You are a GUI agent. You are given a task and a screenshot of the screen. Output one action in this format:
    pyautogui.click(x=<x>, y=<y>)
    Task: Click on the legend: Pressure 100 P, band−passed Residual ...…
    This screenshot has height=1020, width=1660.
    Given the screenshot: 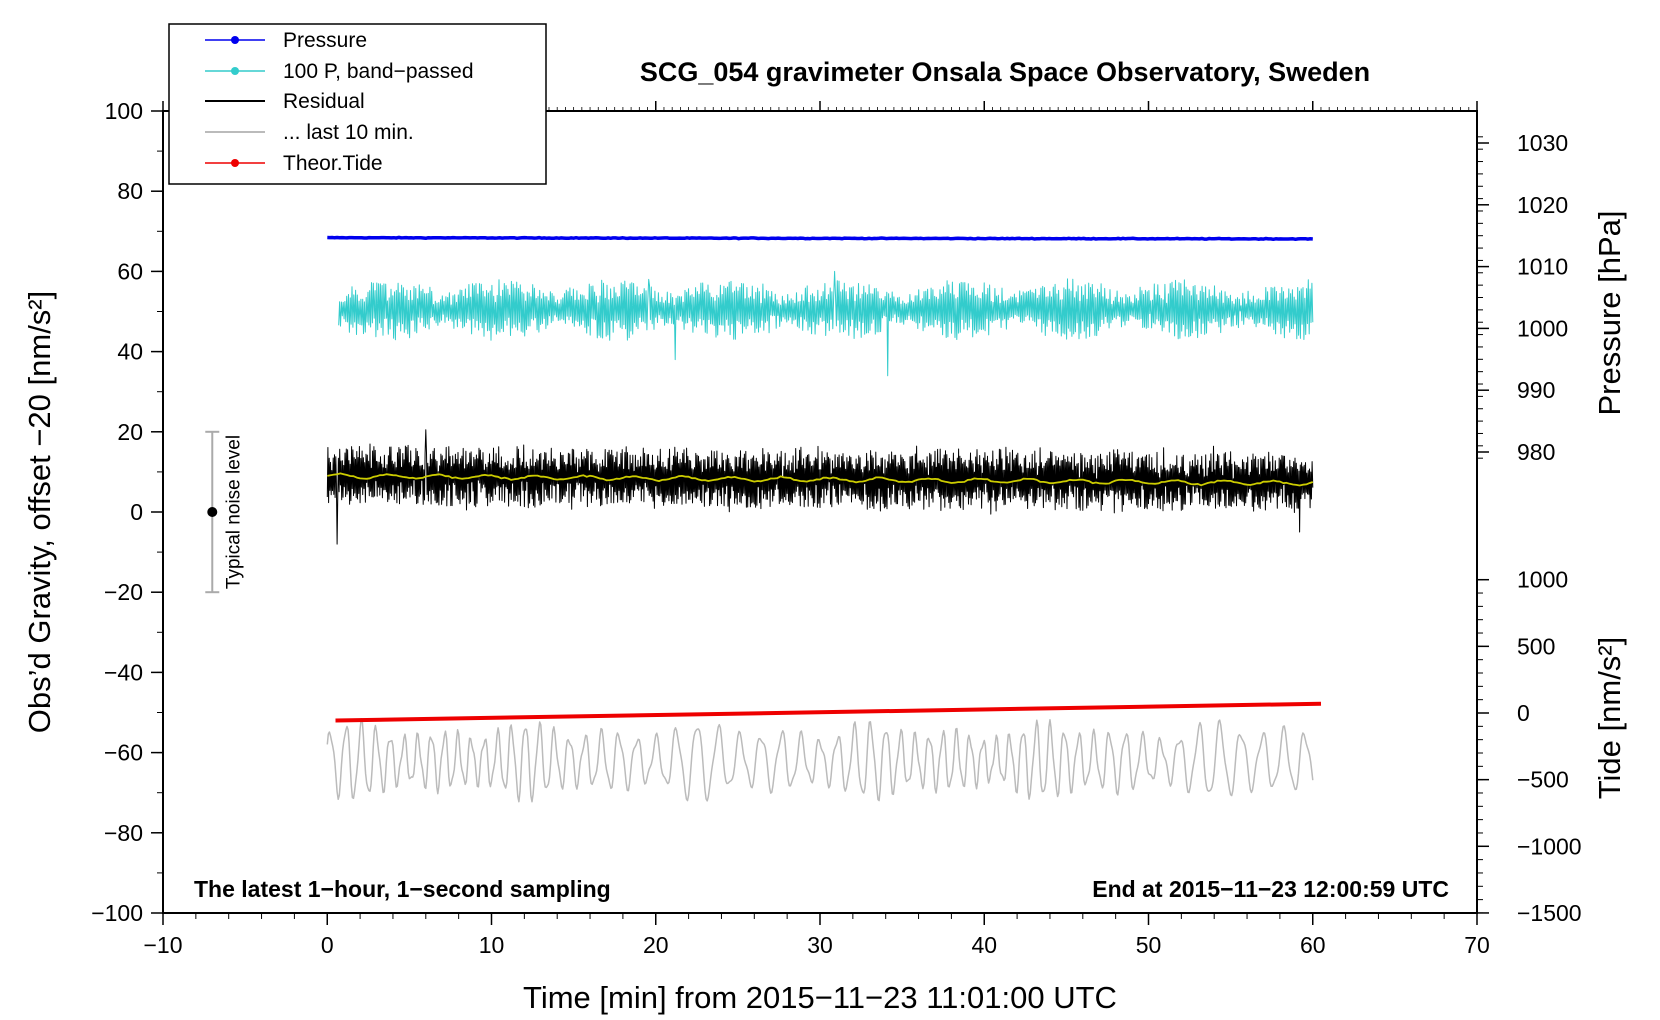 What is the action you would take?
    pyautogui.click(x=357, y=104)
    